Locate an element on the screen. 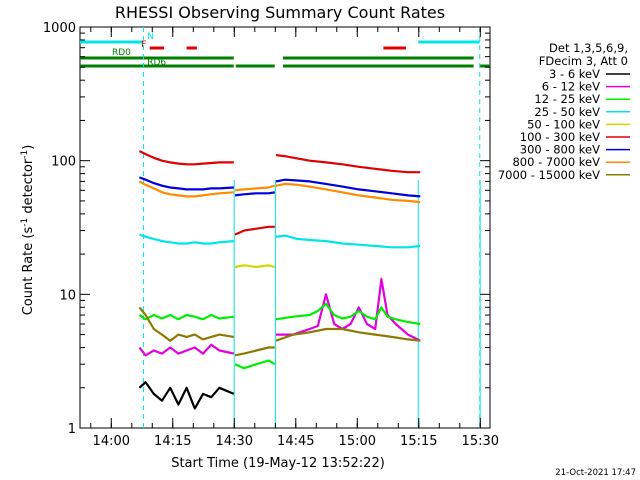  legend-label: 7000 - 15000 keV is located at coordinates (549, 175).